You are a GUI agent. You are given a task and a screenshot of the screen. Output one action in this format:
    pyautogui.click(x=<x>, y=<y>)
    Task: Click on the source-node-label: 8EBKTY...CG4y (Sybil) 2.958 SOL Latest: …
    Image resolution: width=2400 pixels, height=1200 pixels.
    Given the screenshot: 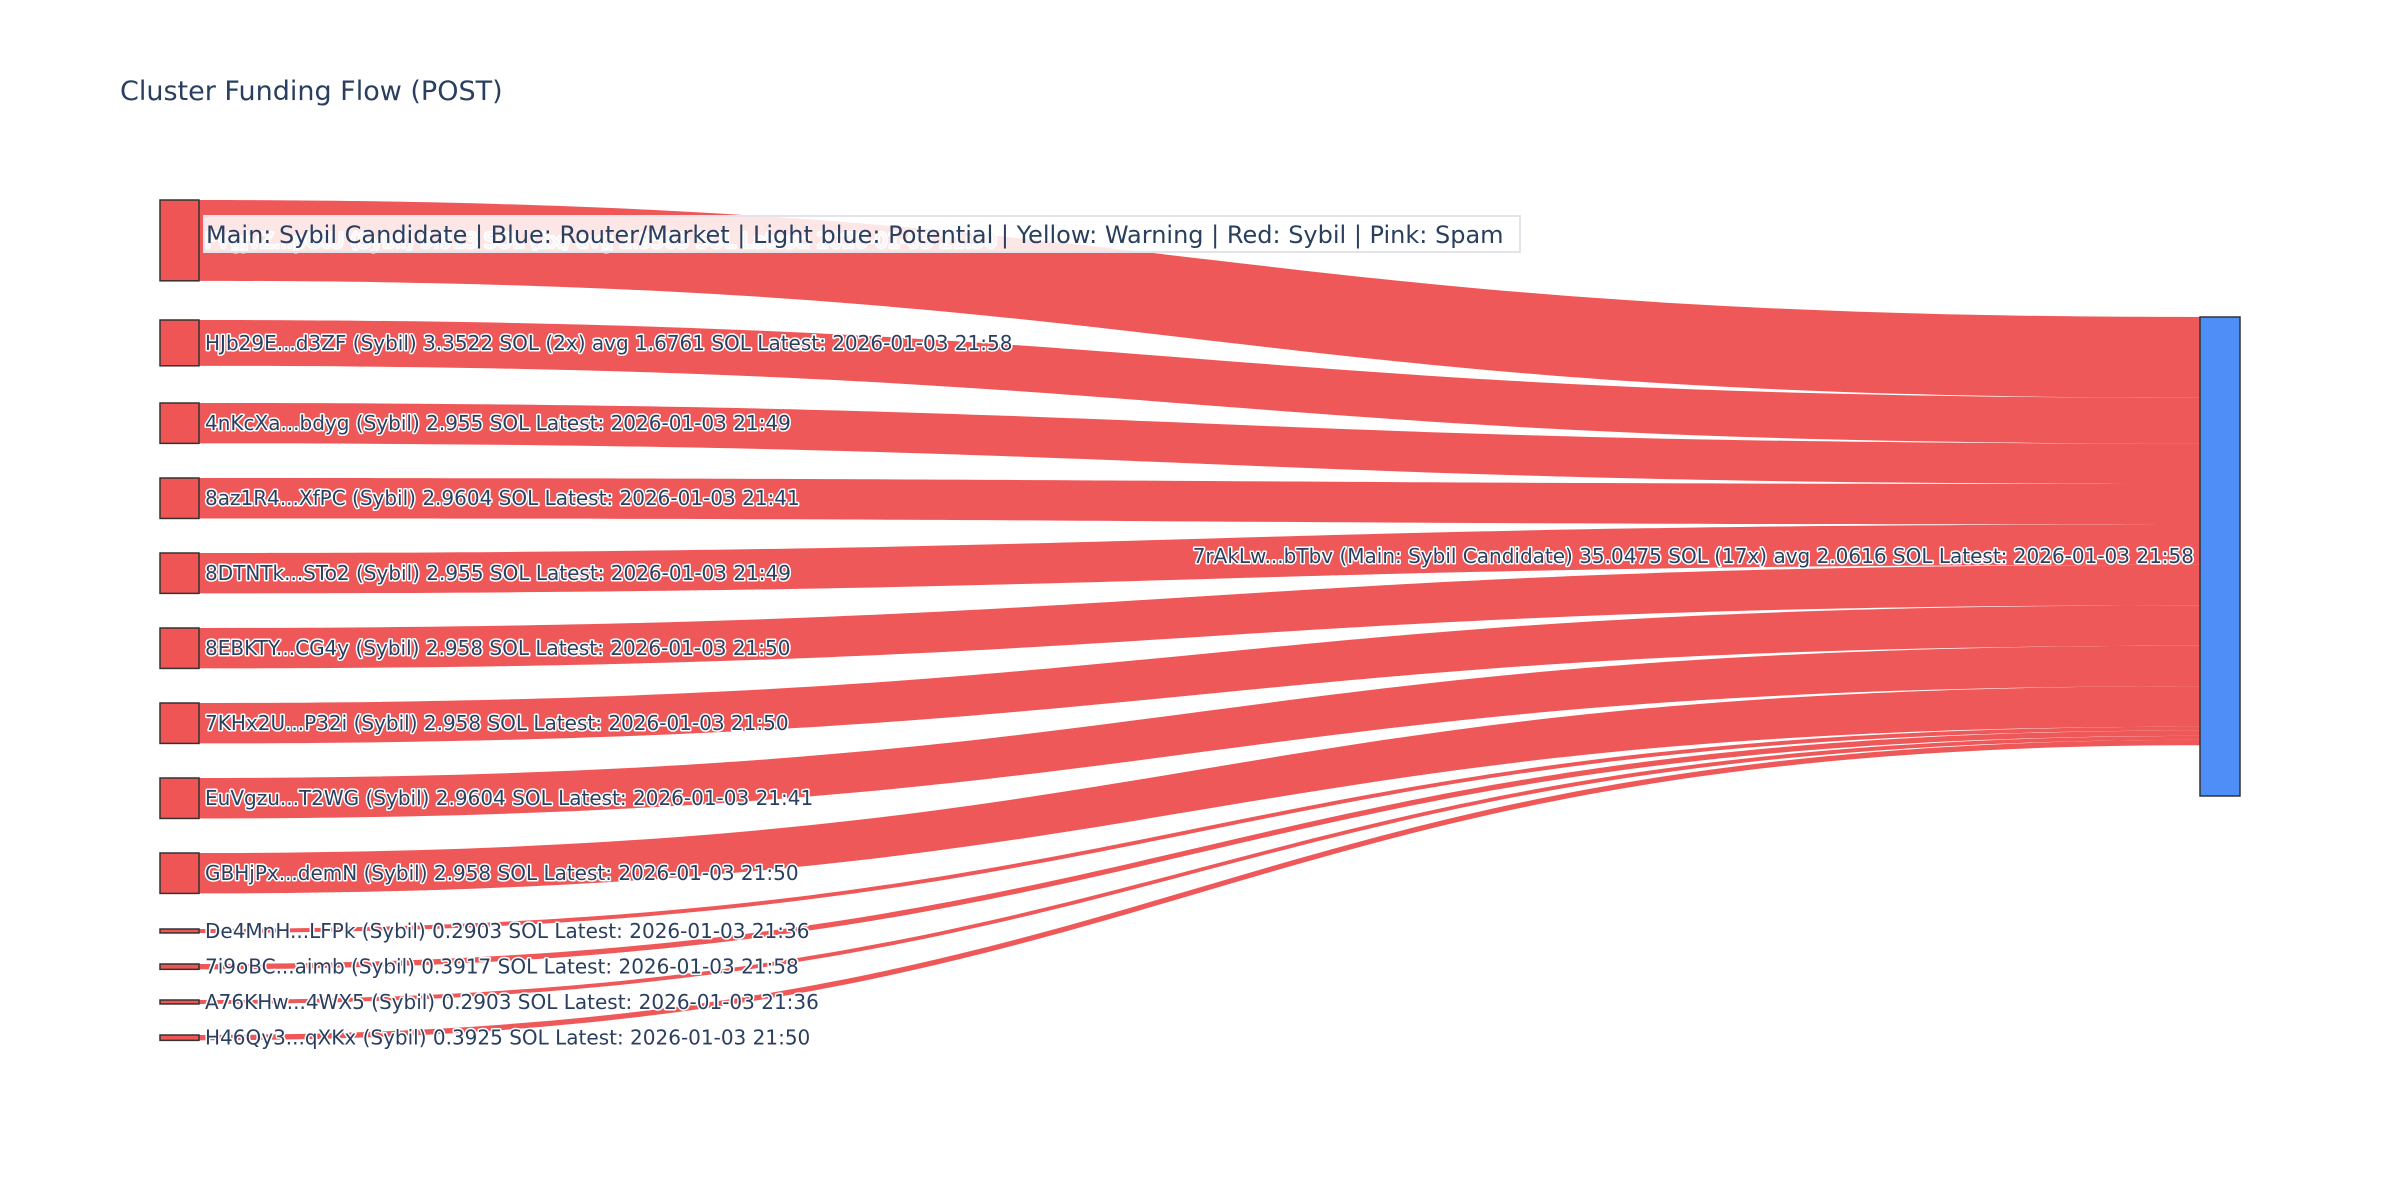 What is the action you would take?
    pyautogui.click(x=497, y=648)
    